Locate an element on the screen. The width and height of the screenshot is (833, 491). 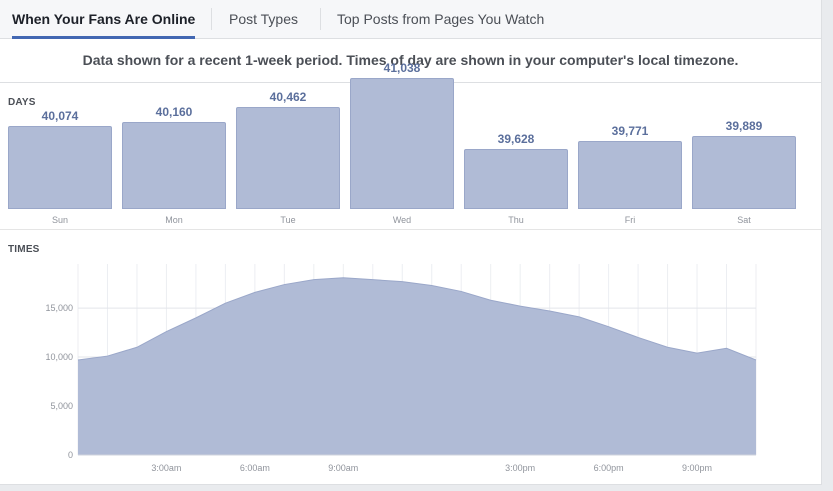
day-value-label: 40,160 is located at coordinates (174, 112).